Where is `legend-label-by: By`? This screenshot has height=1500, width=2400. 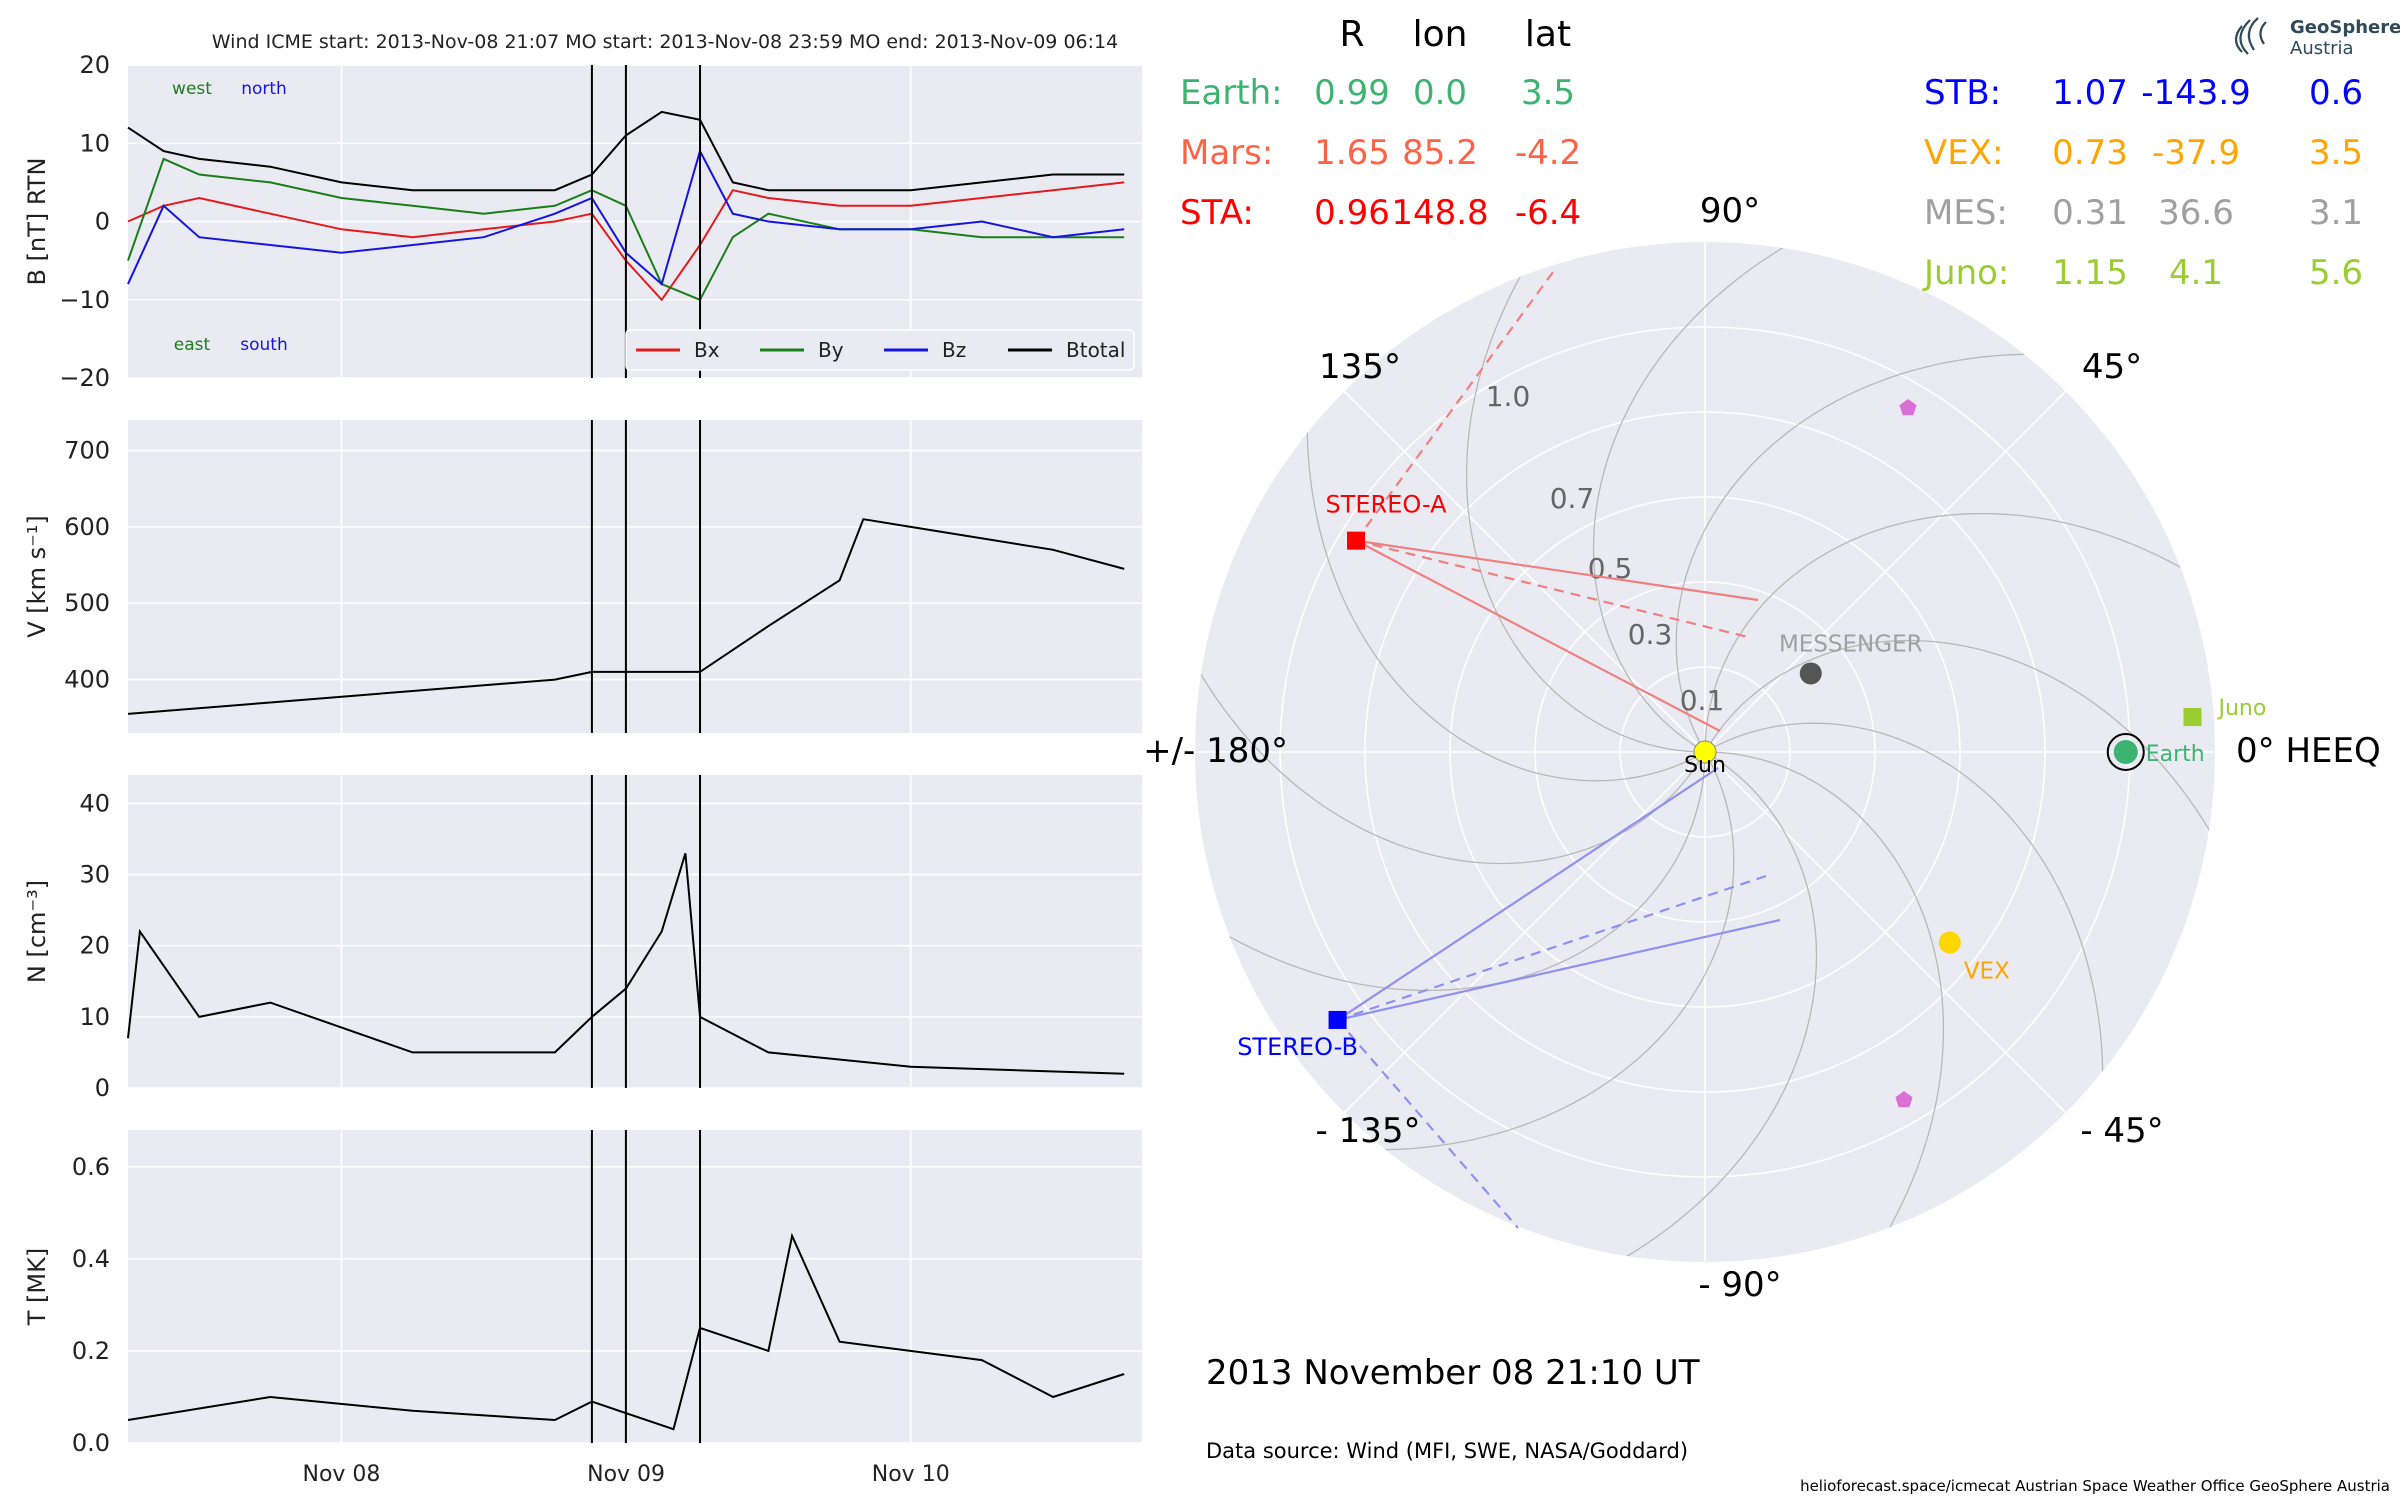 legend-label-by: By is located at coordinates (831, 350).